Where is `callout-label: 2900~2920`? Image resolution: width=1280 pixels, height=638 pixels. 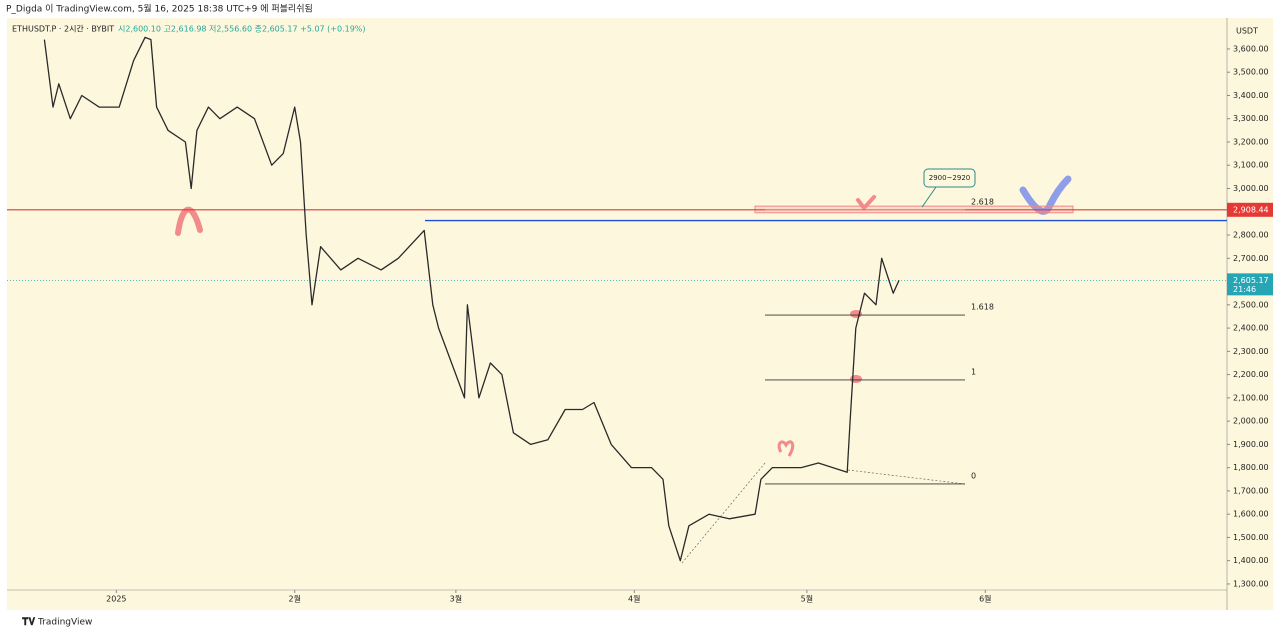
callout-label: 2900~2920 is located at coordinates (950, 178).